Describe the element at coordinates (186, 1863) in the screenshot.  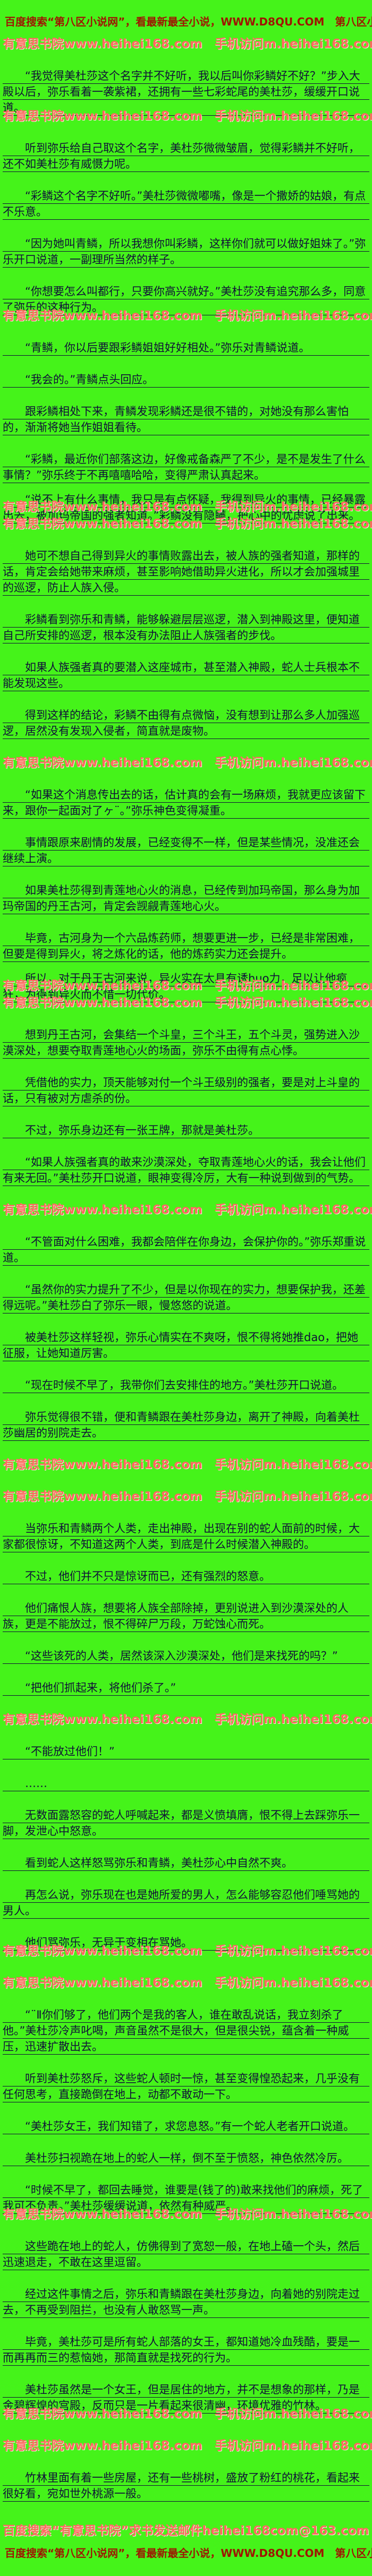
I see `paragraph: 看到蛇人这样怒骂弥乐和青鳞，美杜莎心中自然不爽。` at that location.